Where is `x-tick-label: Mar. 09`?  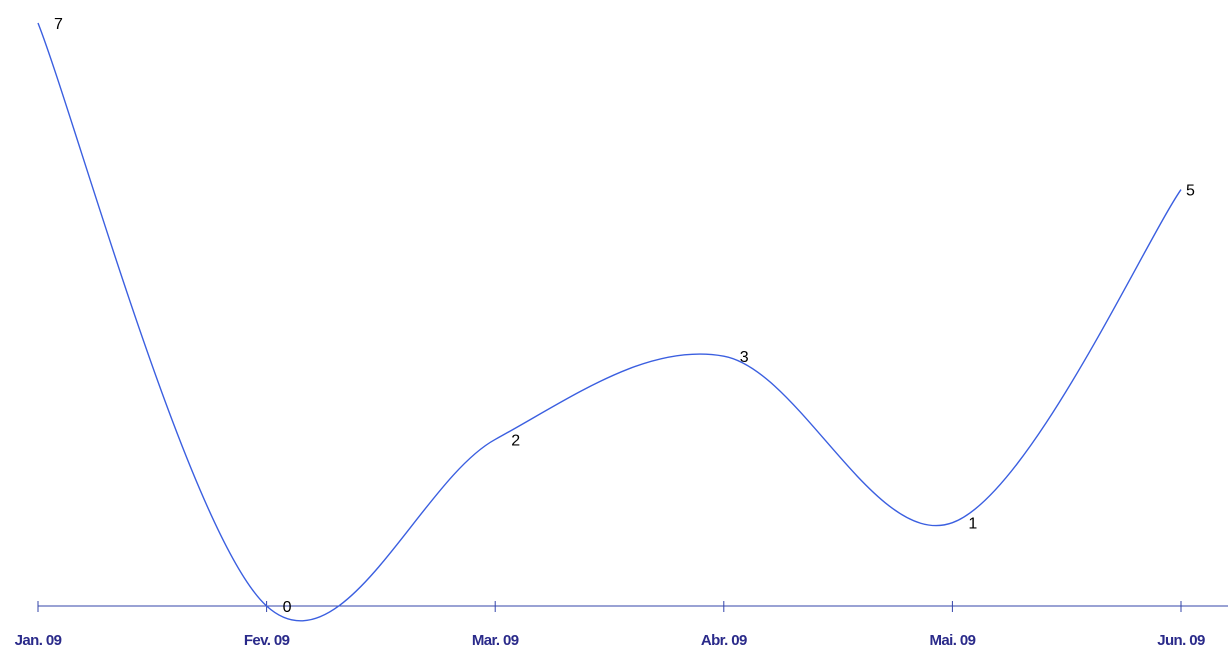 x-tick-label: Mar. 09 is located at coordinates (495, 640).